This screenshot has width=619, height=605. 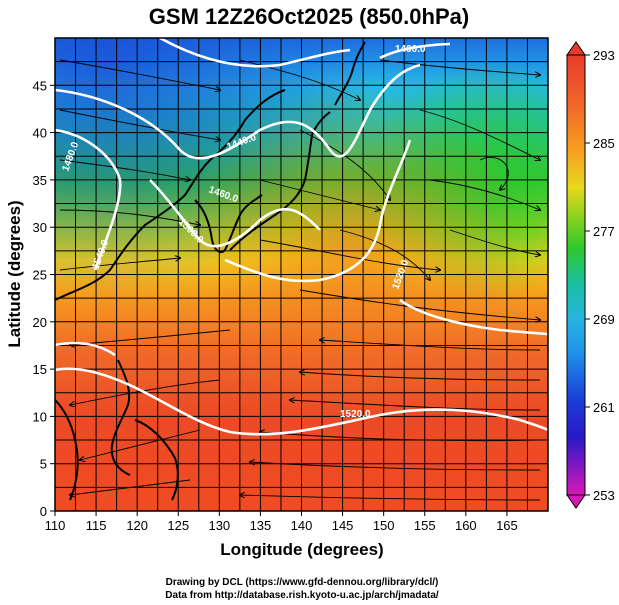 What do you see at coordinates (40, 275) in the screenshot?
I see `y-tick-label: 25` at bounding box center [40, 275].